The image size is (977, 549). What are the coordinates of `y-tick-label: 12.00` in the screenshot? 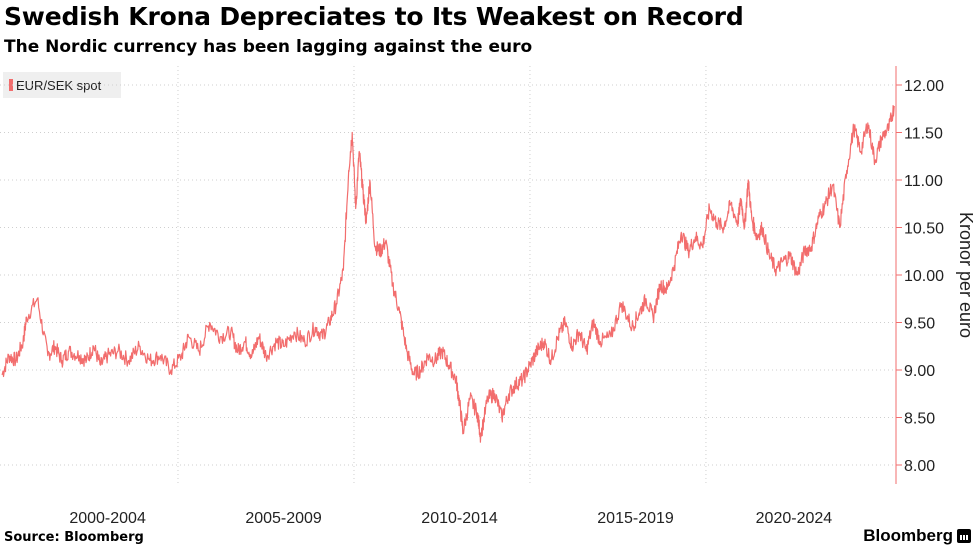 It's located at (924, 86).